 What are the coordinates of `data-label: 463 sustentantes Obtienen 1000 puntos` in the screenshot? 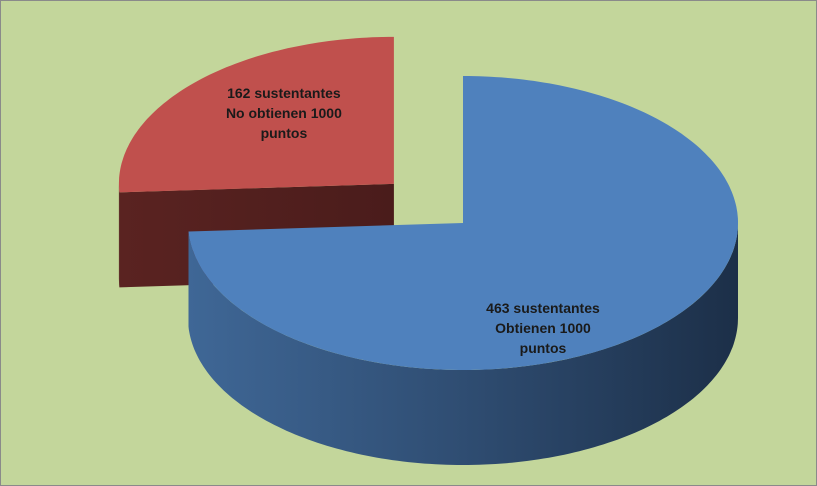 It's located at (543, 328).